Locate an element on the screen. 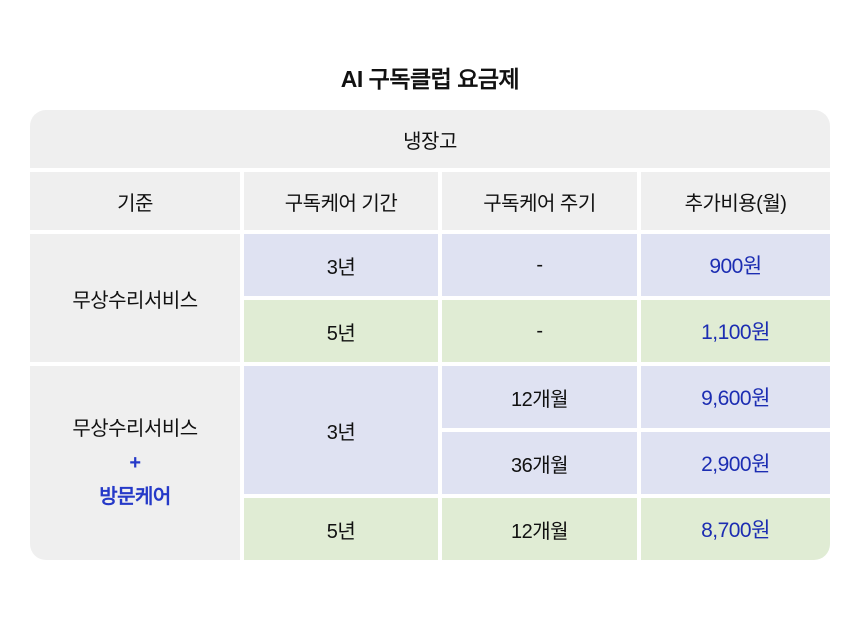  group2-label-plus: + is located at coordinates (135, 463).